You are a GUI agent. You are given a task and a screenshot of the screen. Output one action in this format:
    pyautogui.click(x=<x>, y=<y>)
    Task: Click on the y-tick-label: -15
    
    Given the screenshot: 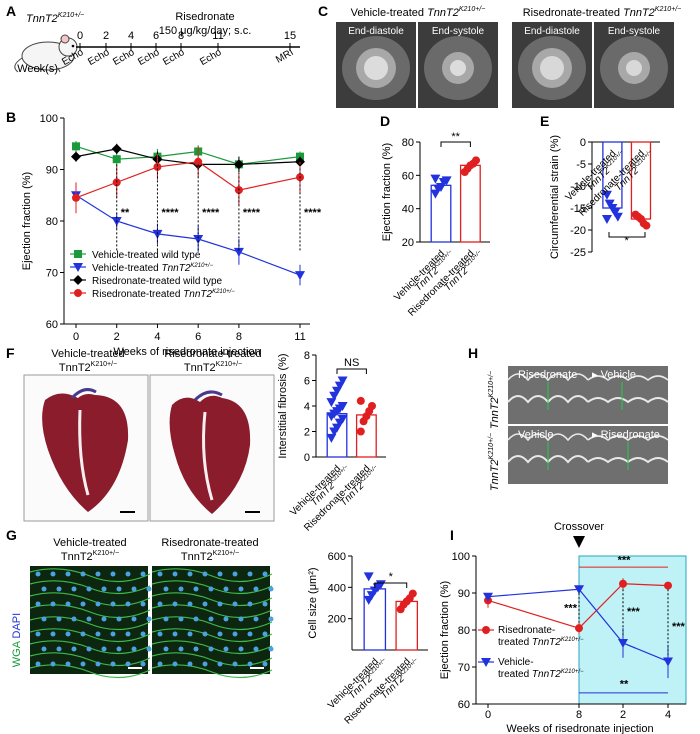 What is the action you would take?
    pyautogui.click(x=578, y=209)
    